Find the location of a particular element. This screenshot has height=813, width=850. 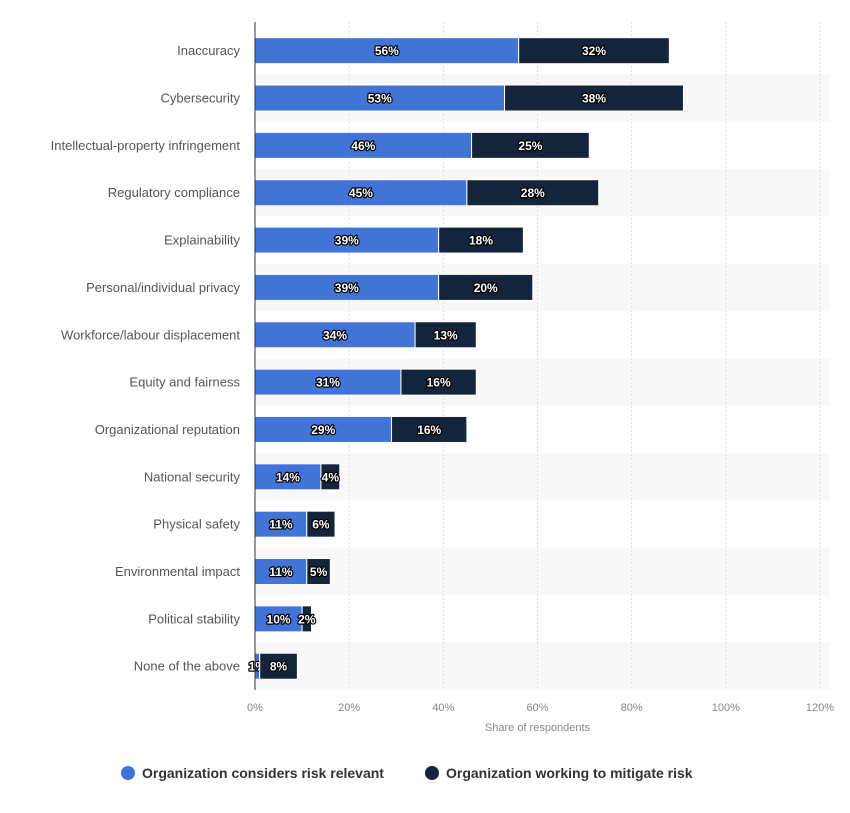

data-label: 25% is located at coordinates (530, 146).